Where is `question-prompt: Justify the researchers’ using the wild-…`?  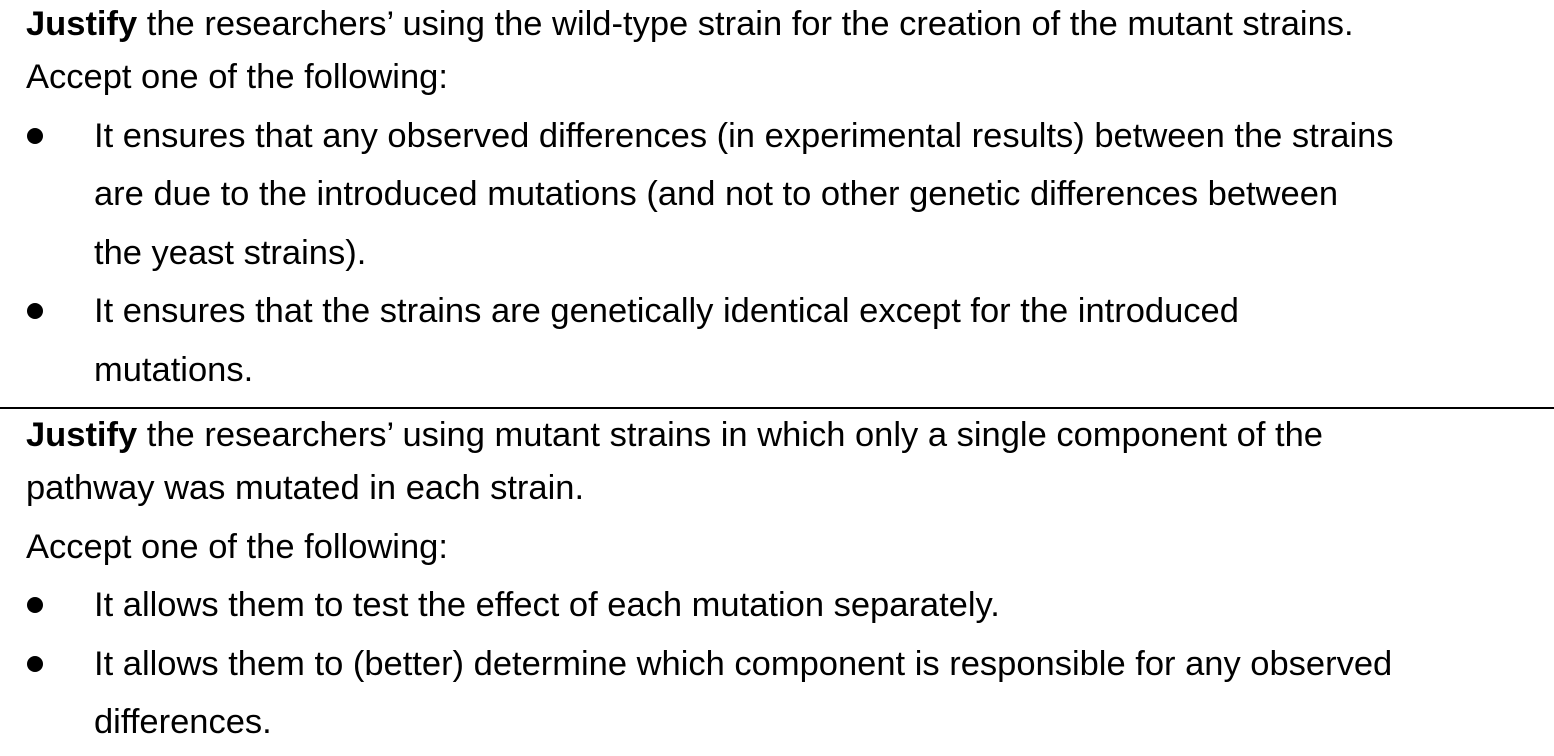
question-prompt: Justify the researchers’ using the wild-… is located at coordinates (777, 24).